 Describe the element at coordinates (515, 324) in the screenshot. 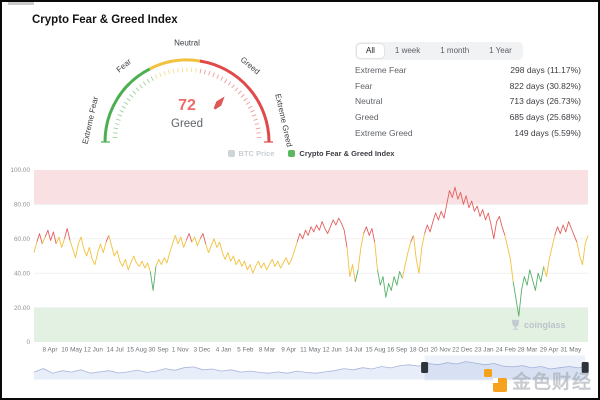

I see `coinglass-logo-icon` at that location.